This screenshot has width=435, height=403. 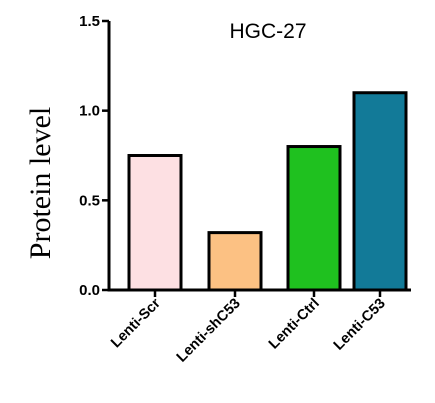 What do you see at coordinates (94, 156) in the screenshot?
I see `y-tick-labels: 0.0 0.5 1.0 1.5` at bounding box center [94, 156].